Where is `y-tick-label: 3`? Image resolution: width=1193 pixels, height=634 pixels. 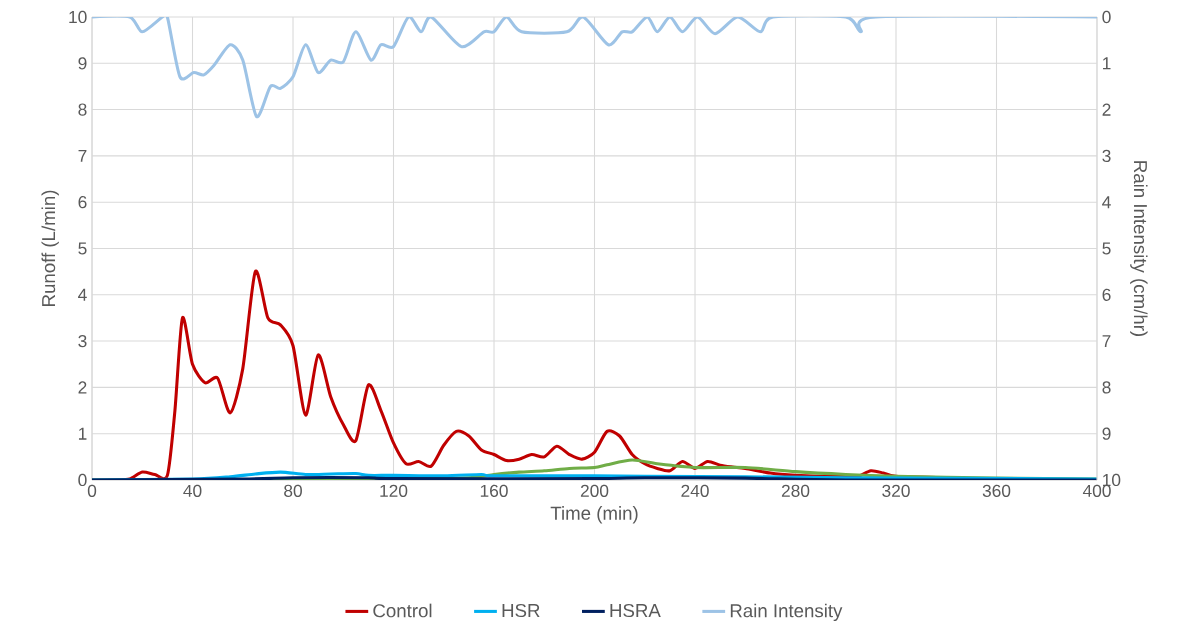 y-tick-label: 3 is located at coordinates (82, 341).